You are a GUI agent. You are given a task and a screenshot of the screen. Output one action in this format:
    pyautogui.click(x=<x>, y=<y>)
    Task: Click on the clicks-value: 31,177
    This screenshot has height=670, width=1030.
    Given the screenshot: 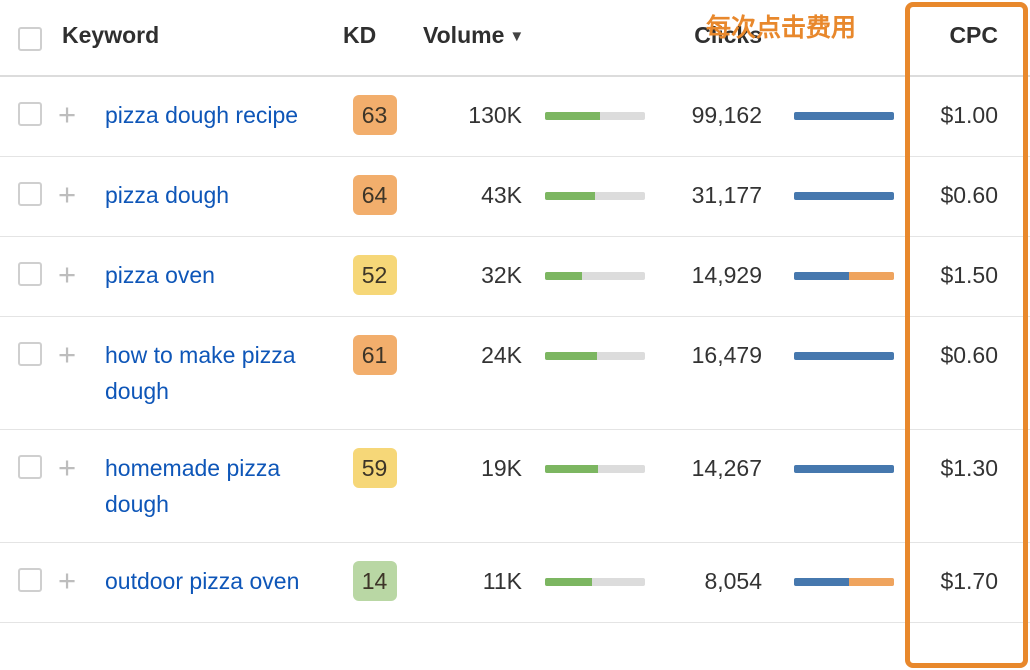 What is the action you would take?
    pyautogui.click(x=726, y=195)
    